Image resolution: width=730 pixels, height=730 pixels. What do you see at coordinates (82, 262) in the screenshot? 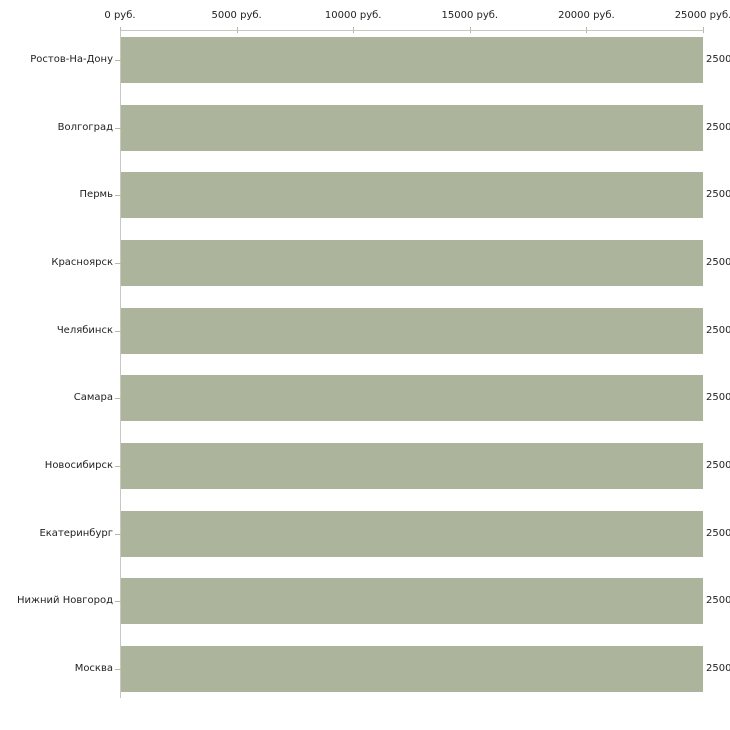
I see `category-label: Красноярск` at bounding box center [82, 262].